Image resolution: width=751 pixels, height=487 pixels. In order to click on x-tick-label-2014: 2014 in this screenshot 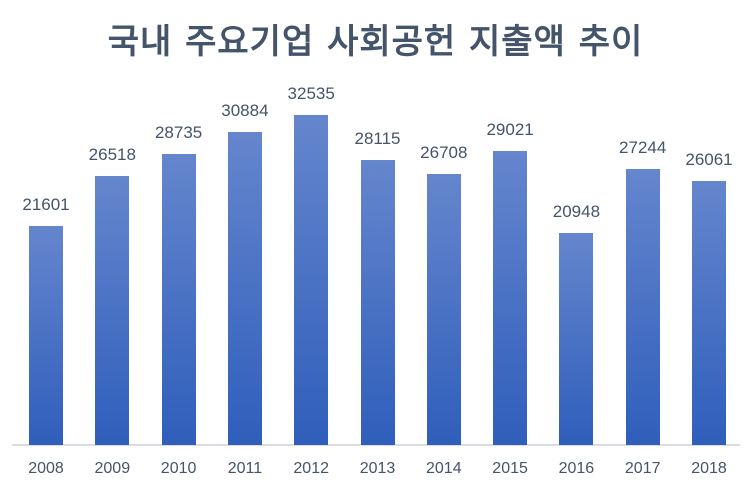, I will do `click(444, 468)`.